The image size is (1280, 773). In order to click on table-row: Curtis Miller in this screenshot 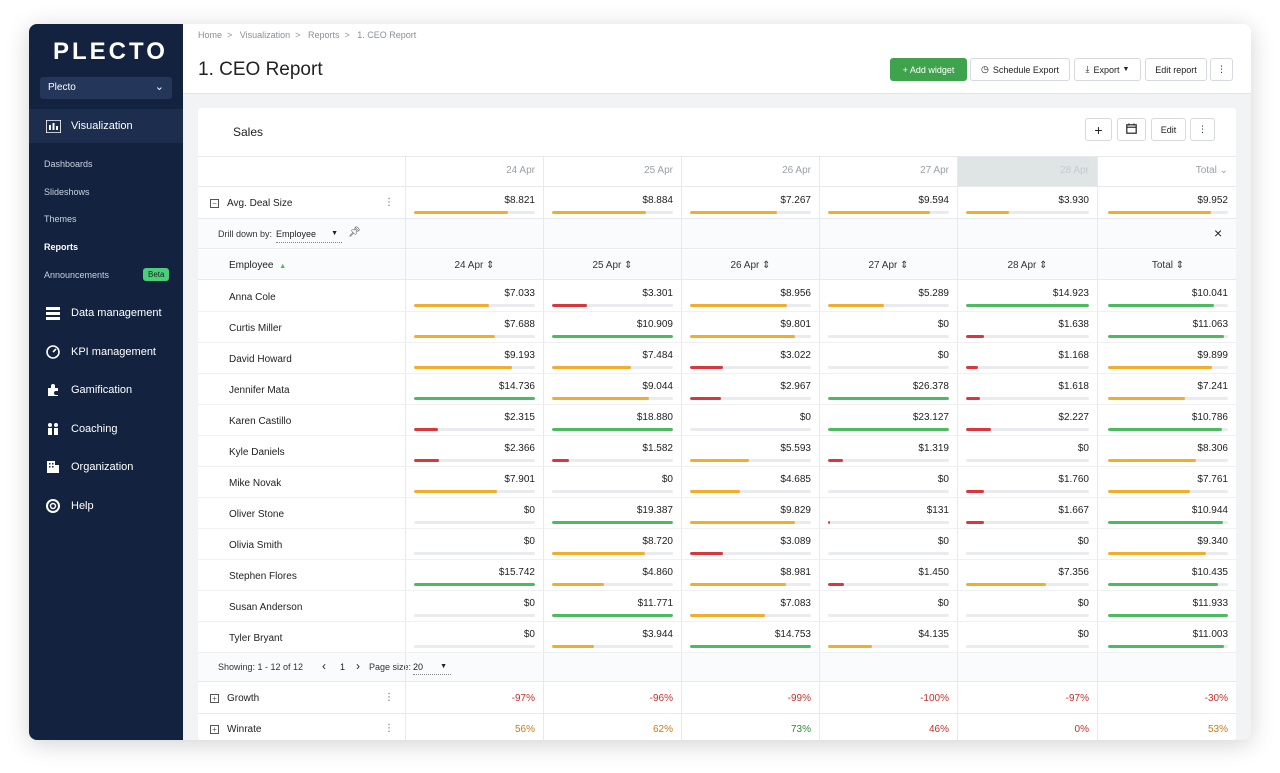, I will do `click(717, 327)`.